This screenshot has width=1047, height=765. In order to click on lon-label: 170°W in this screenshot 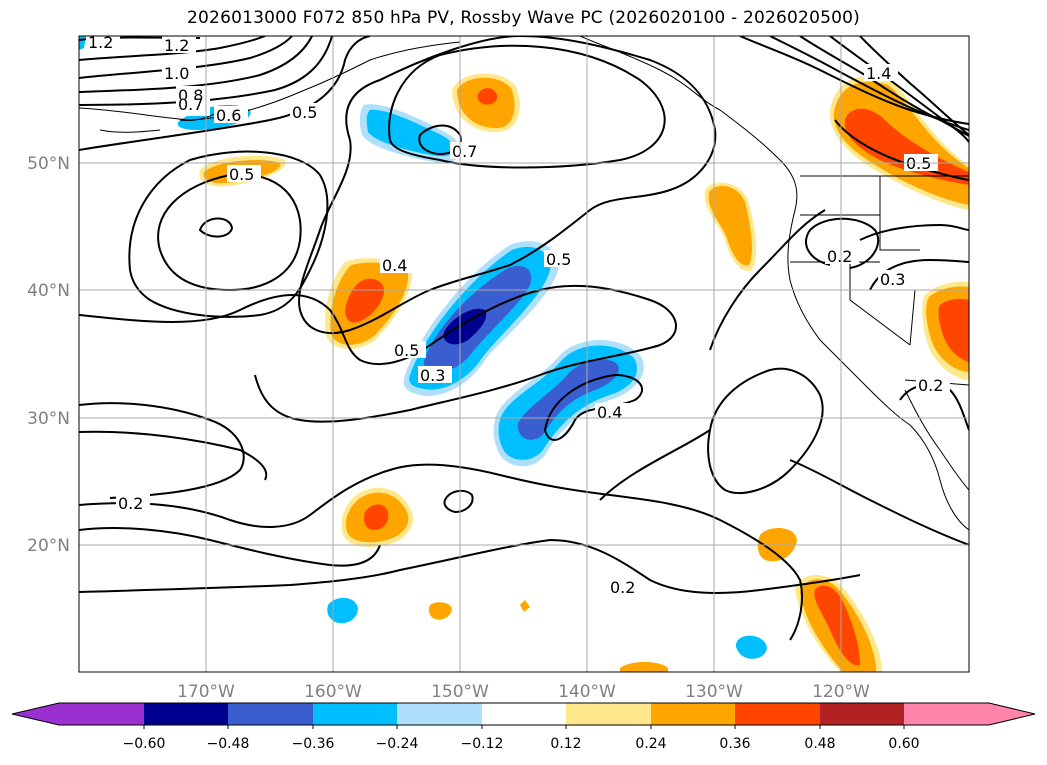, I will do `click(206, 692)`.